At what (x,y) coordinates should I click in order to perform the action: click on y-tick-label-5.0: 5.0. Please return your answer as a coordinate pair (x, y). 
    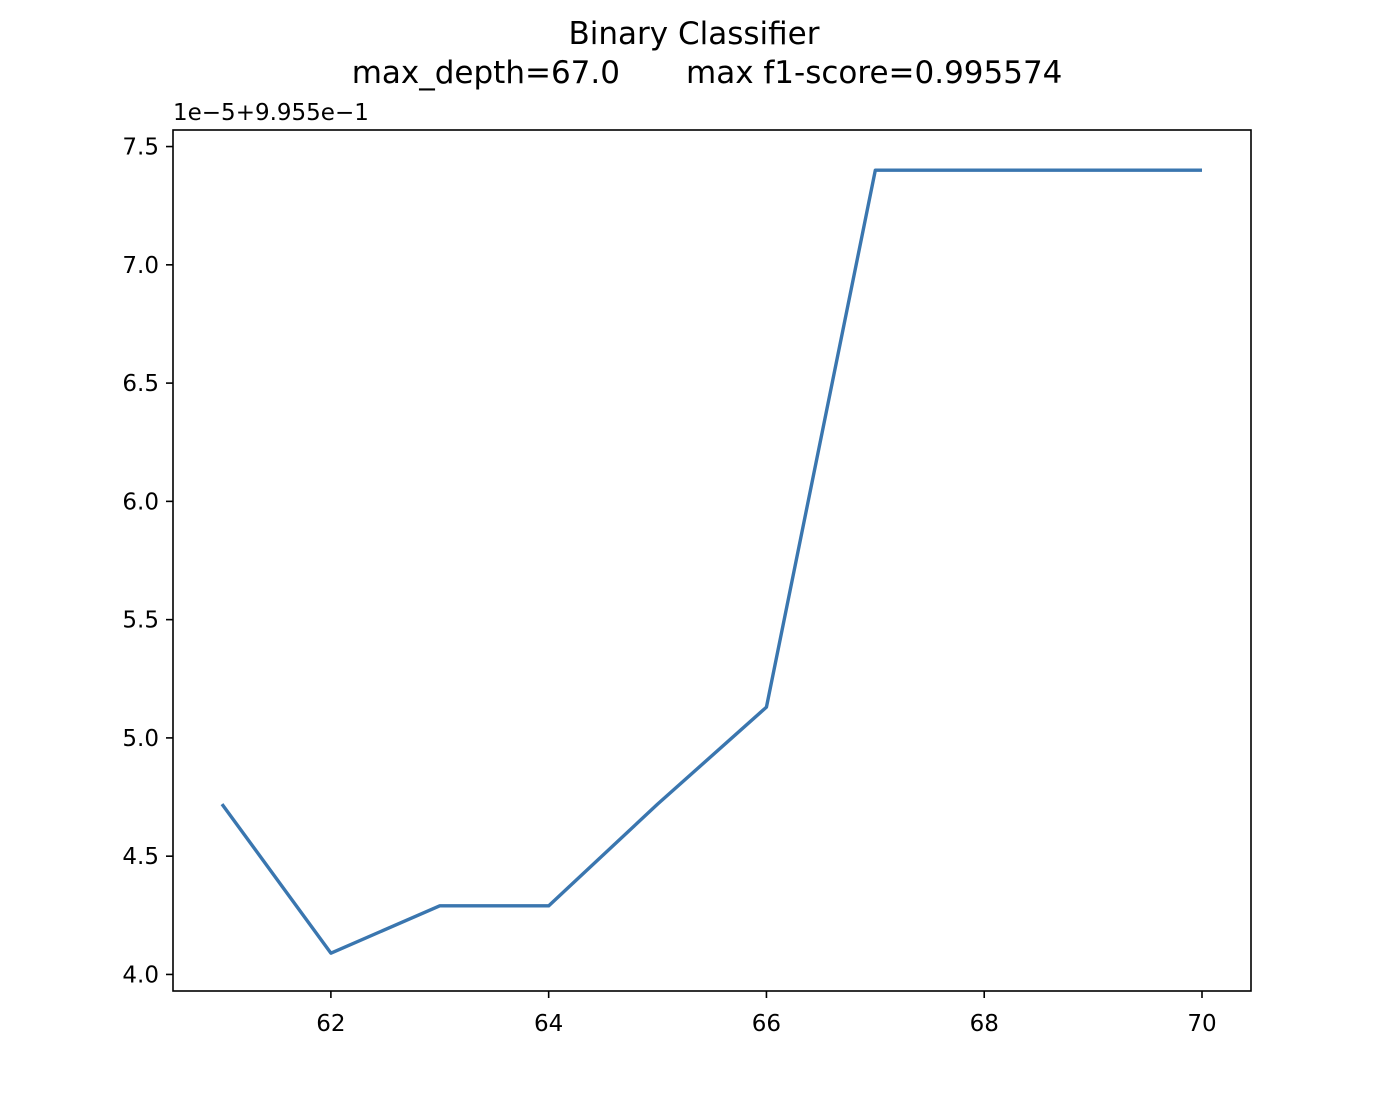
    Looking at the image, I should click on (140, 739).